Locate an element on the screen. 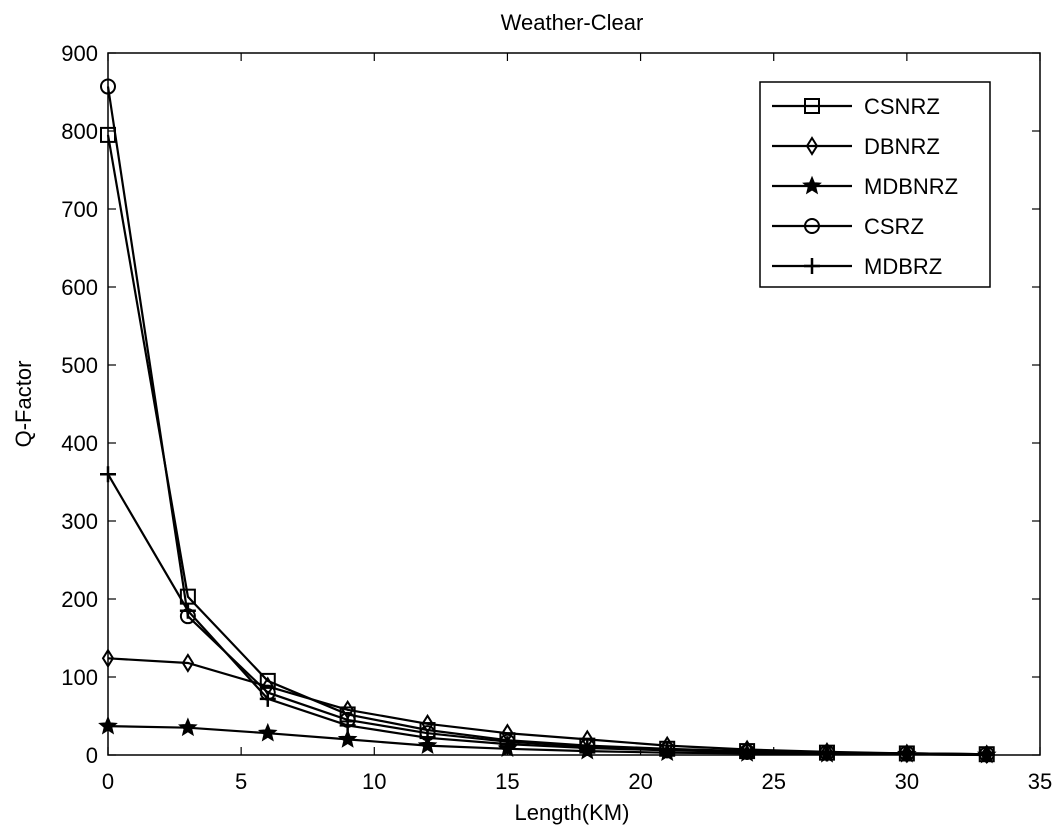 The height and width of the screenshot is (829, 1057). x-tick-label: 0 is located at coordinates (108, 781).